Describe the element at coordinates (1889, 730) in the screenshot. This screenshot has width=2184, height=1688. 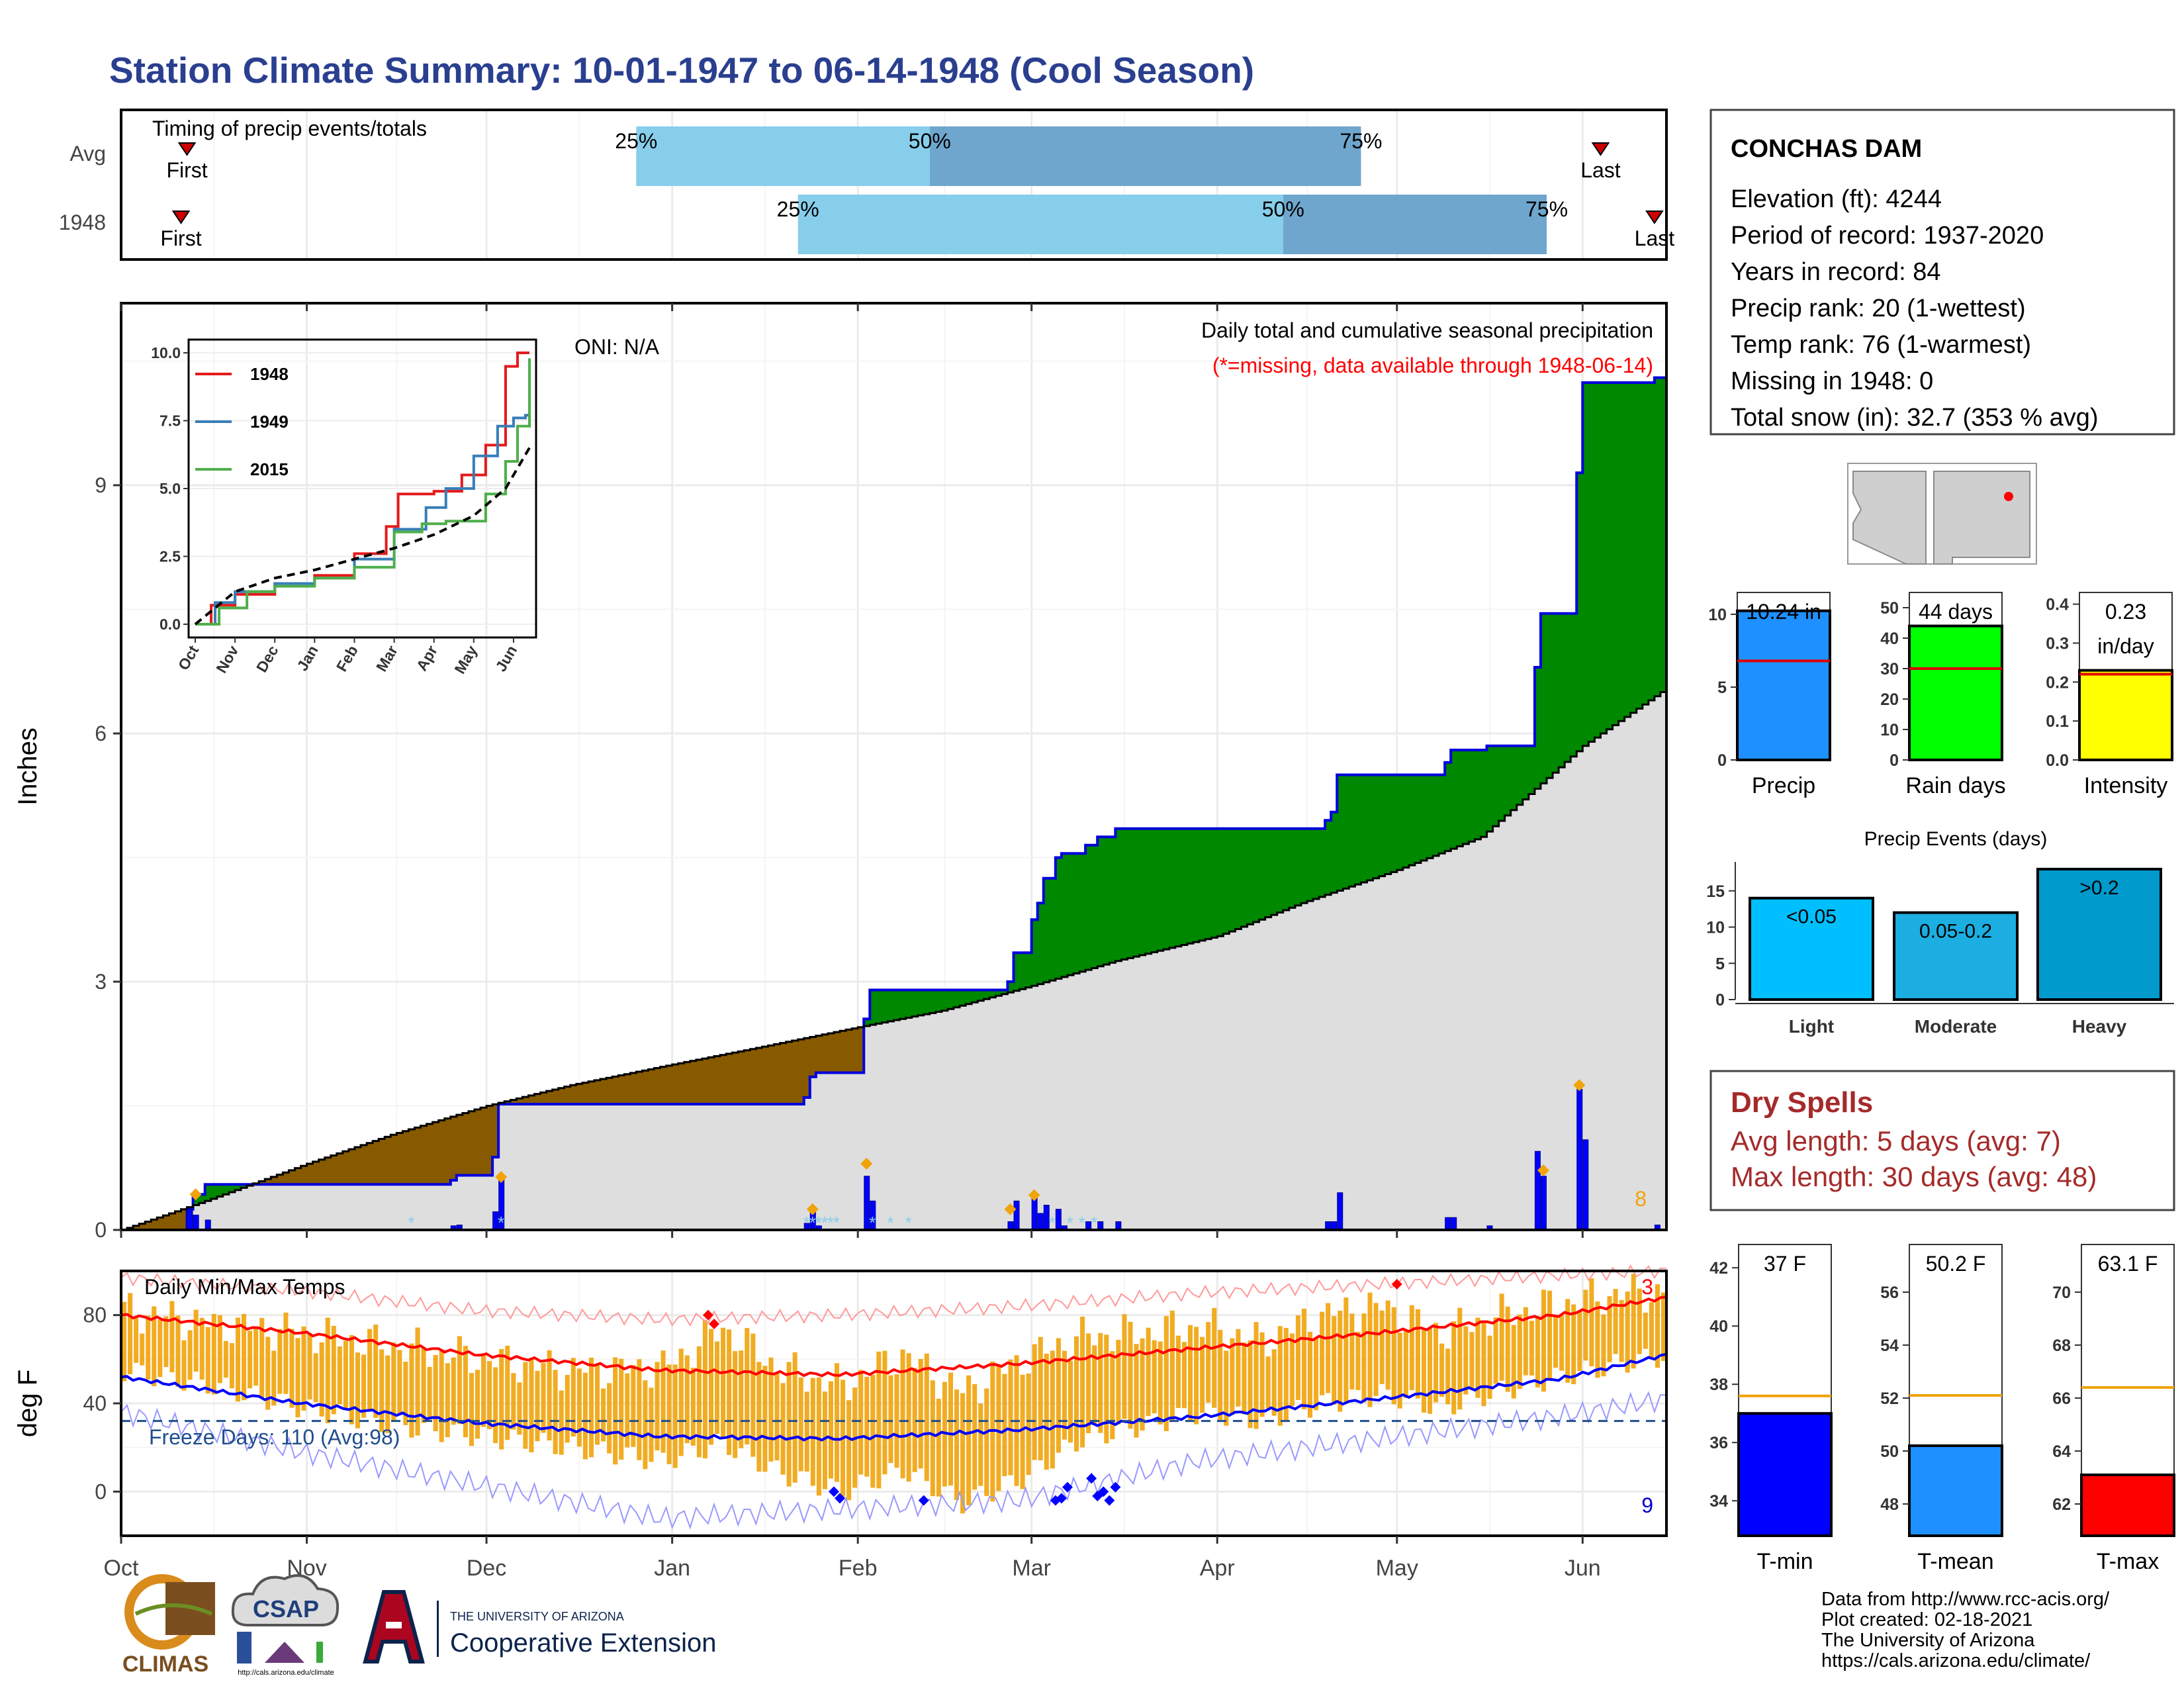
I see `precip-summary-1-tick-label: 10` at that location.